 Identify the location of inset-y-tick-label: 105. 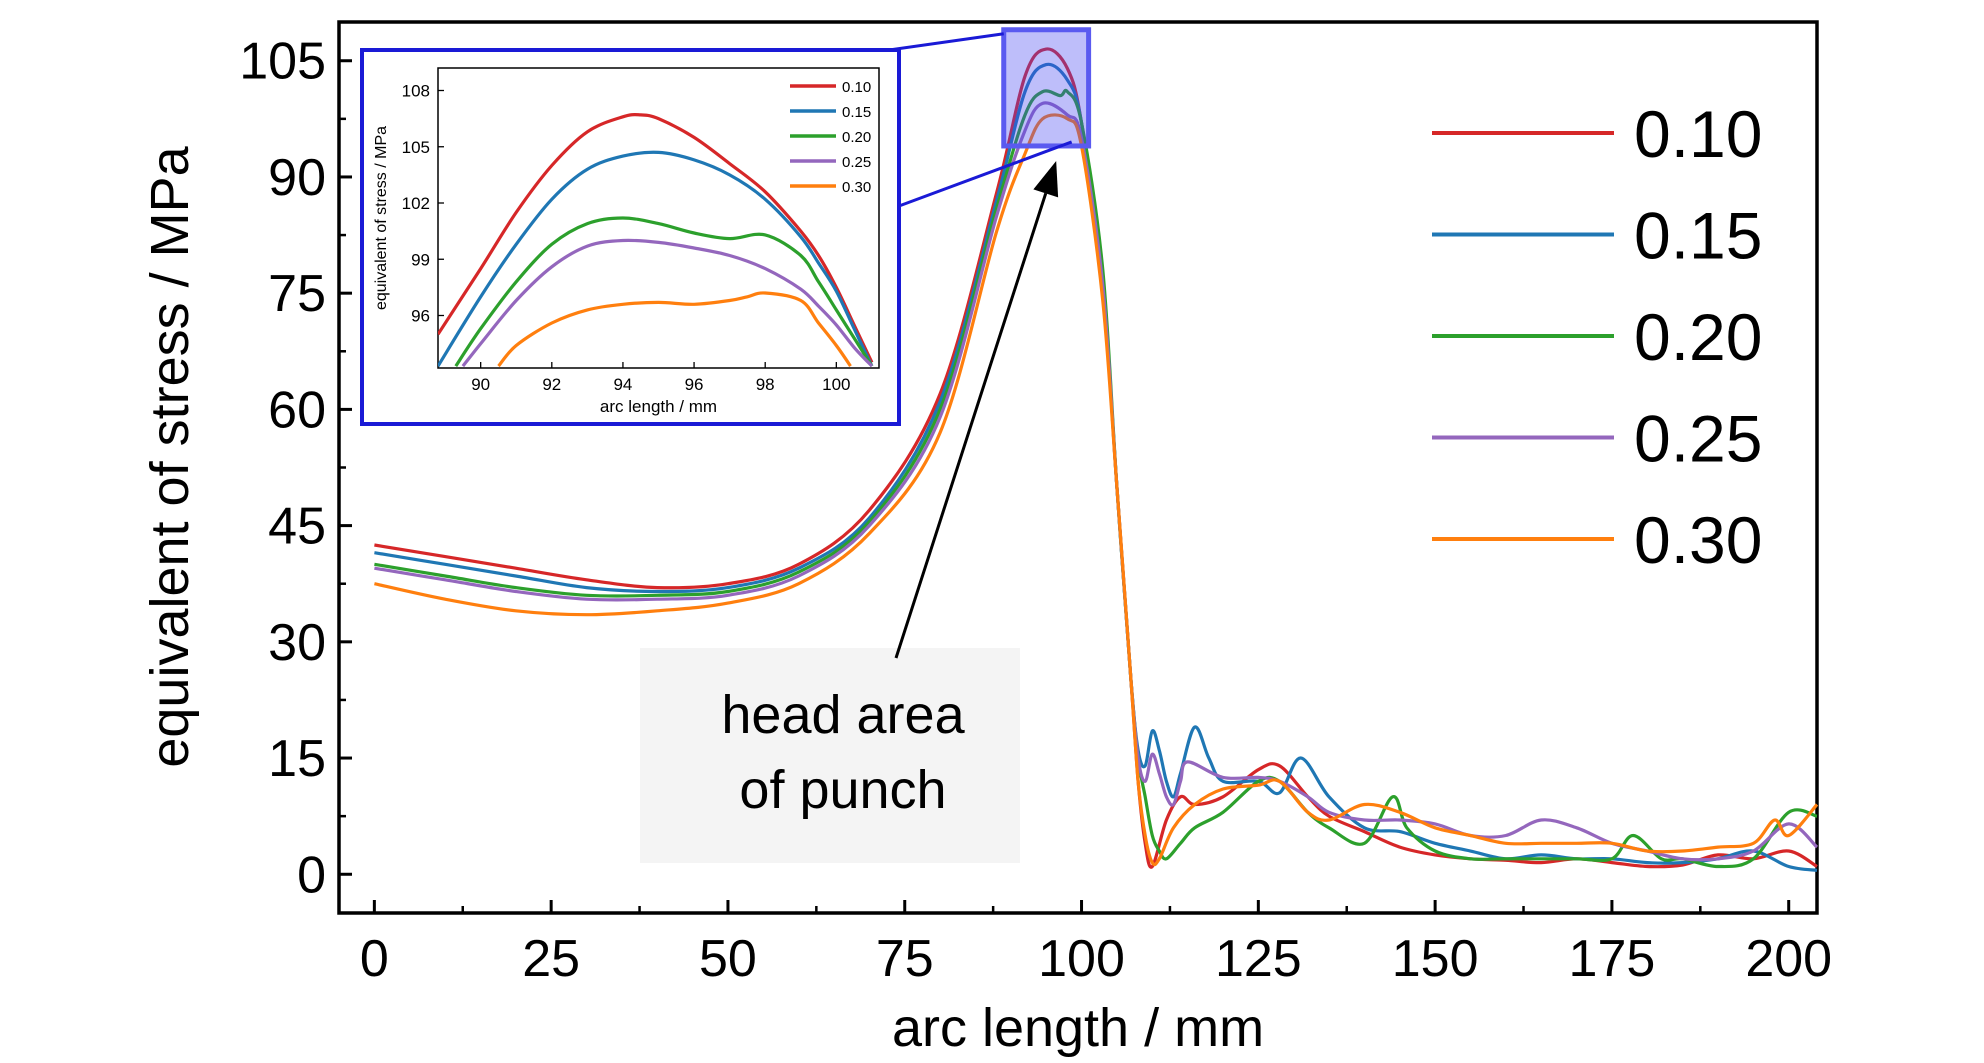
(416, 147).